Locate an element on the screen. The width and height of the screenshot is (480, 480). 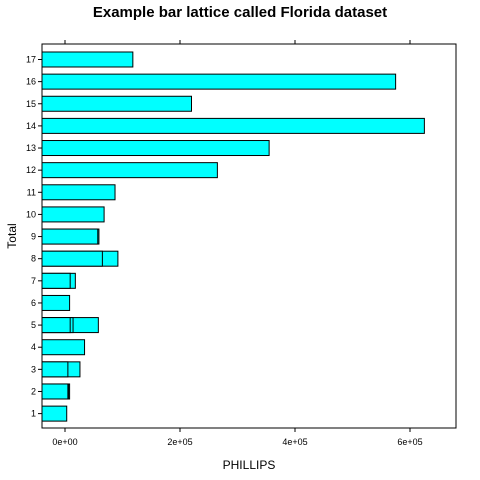
x-axis-label: PHILLIPS is located at coordinates (249, 465).